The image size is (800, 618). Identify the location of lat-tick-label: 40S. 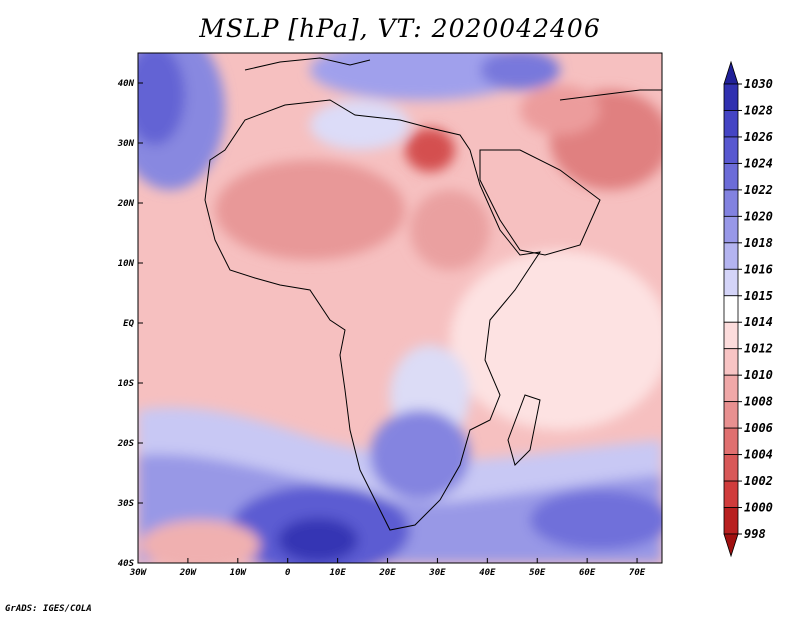
(126, 564).